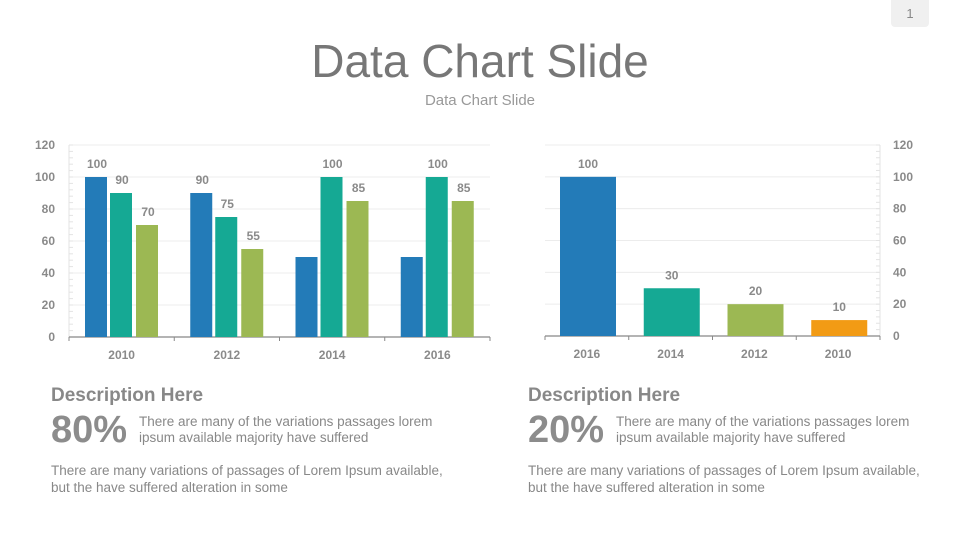 This screenshot has height=540, width=960. What do you see at coordinates (566, 430) in the screenshot?
I see `description-percent: 20%` at bounding box center [566, 430].